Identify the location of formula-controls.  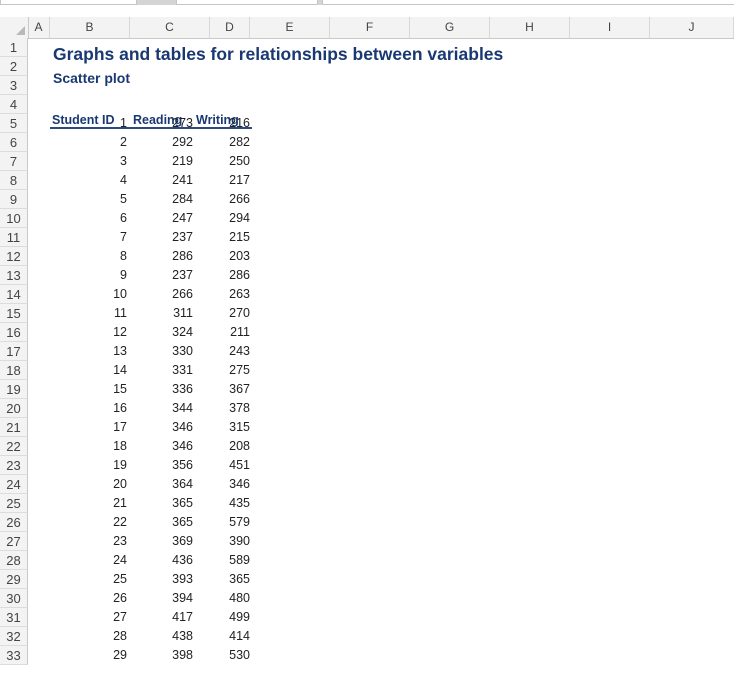
(247, 2).